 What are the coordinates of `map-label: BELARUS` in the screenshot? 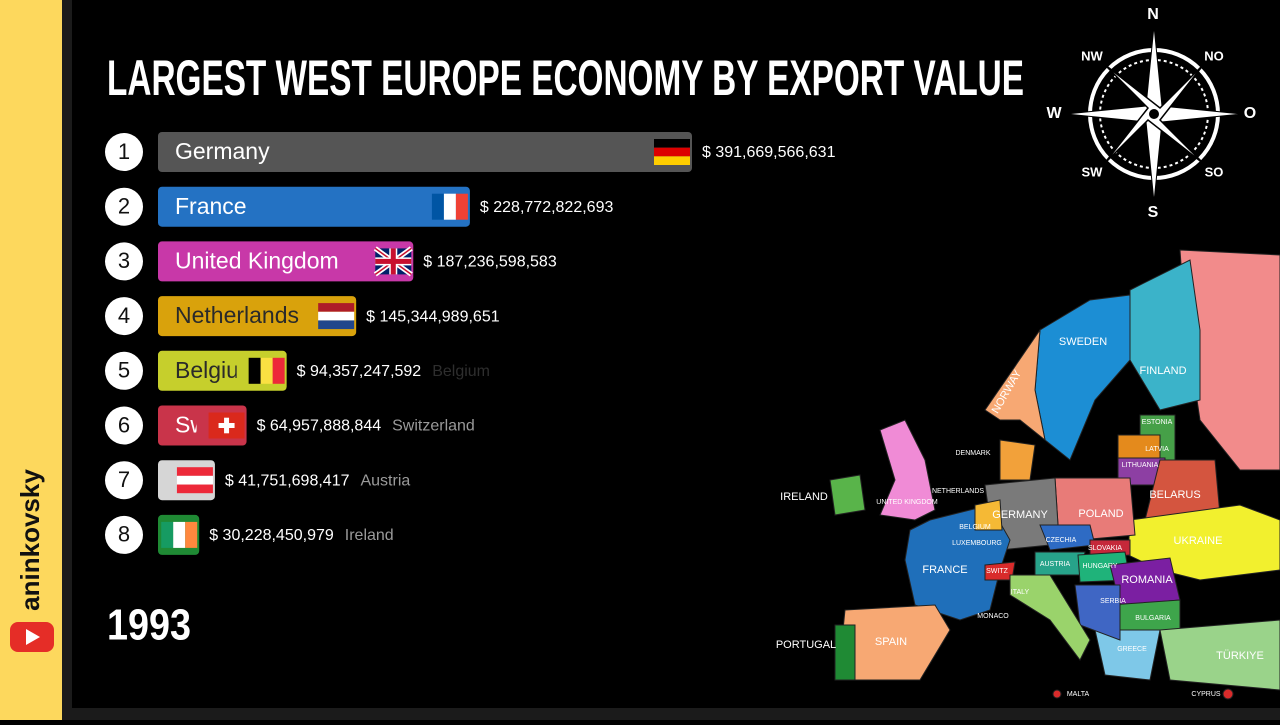 It's located at (1174, 495).